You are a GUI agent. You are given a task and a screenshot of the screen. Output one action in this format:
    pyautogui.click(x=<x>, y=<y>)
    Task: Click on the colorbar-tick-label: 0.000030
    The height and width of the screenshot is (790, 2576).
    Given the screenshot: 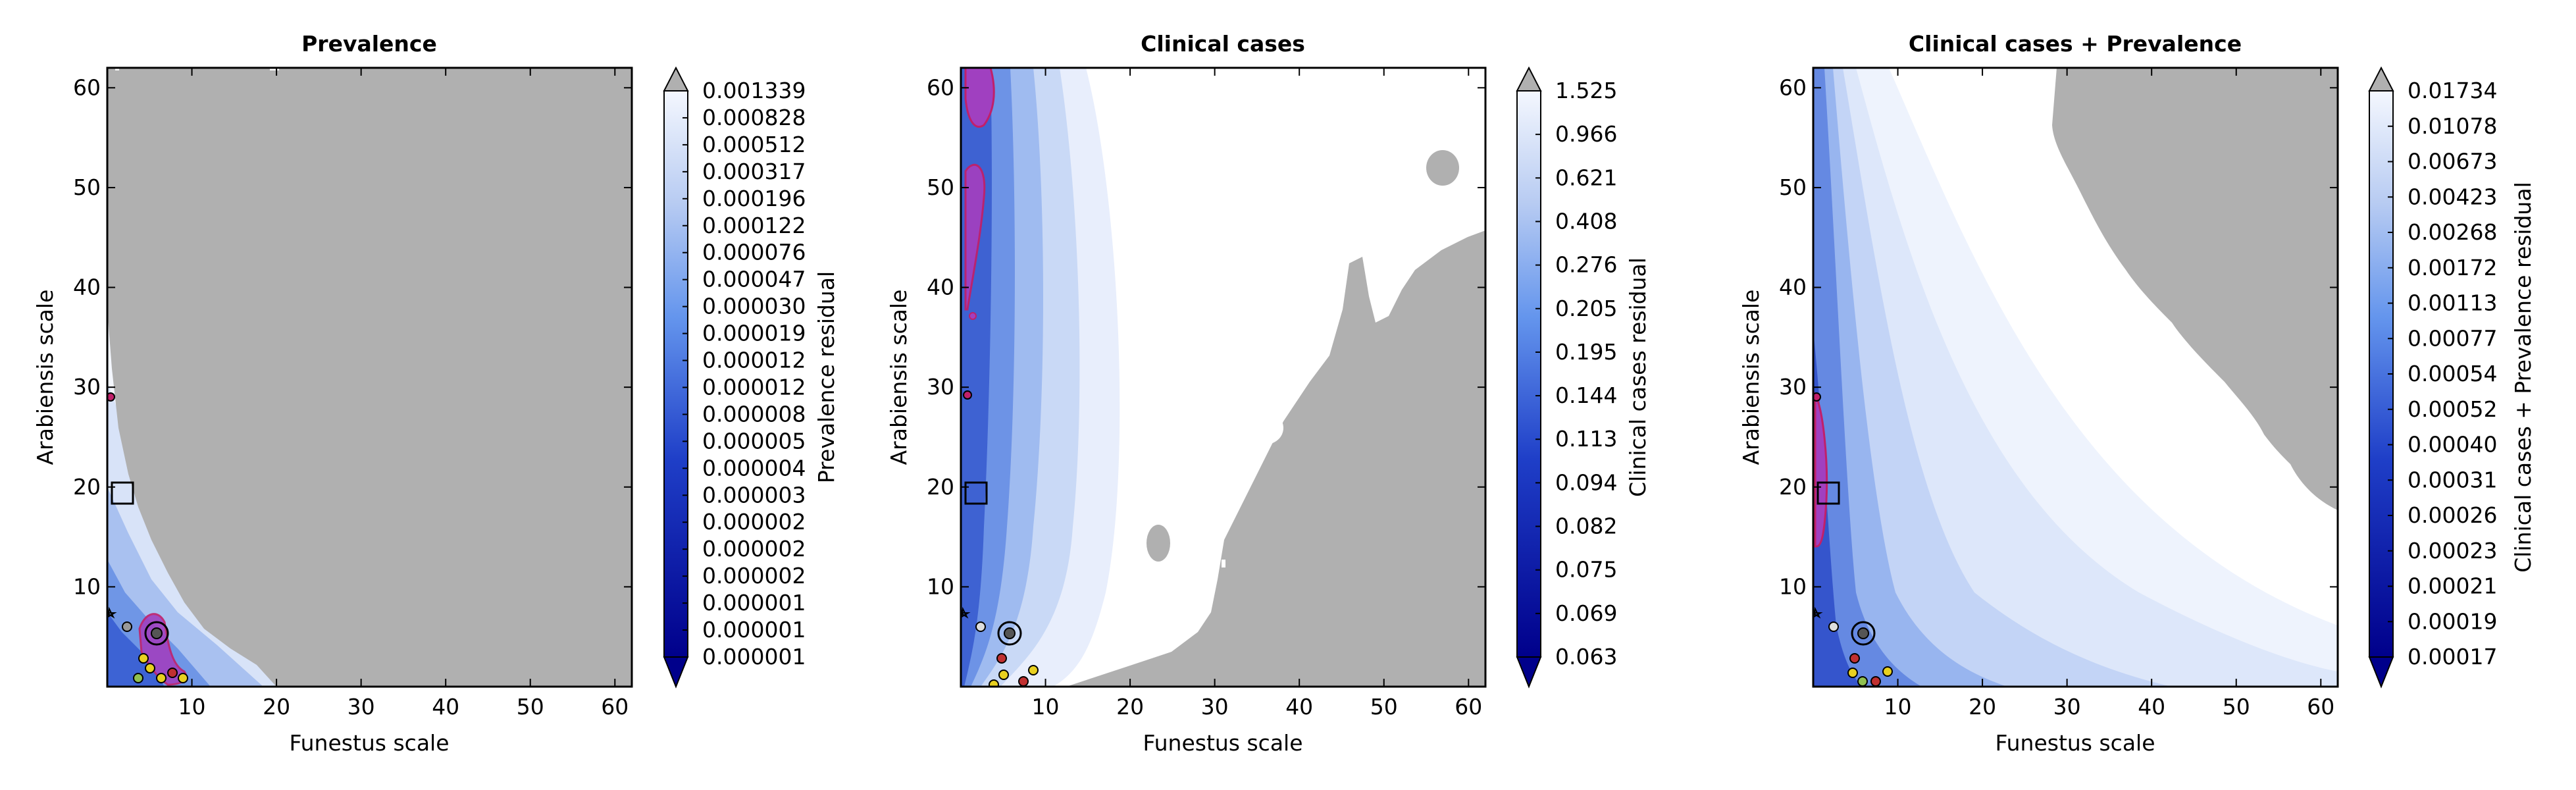 What is the action you would take?
    pyautogui.click(x=754, y=306)
    